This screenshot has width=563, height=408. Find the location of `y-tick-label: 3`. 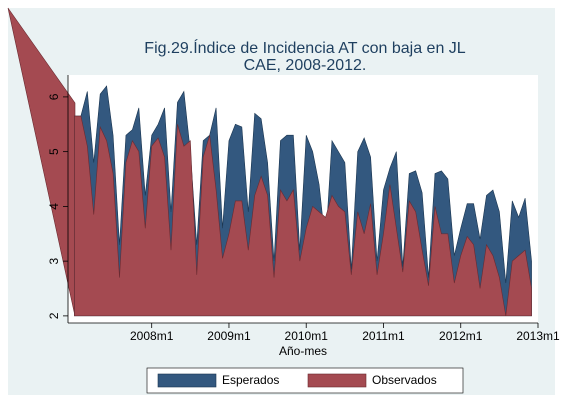

y-tick-label: 3 is located at coordinates (54, 260).